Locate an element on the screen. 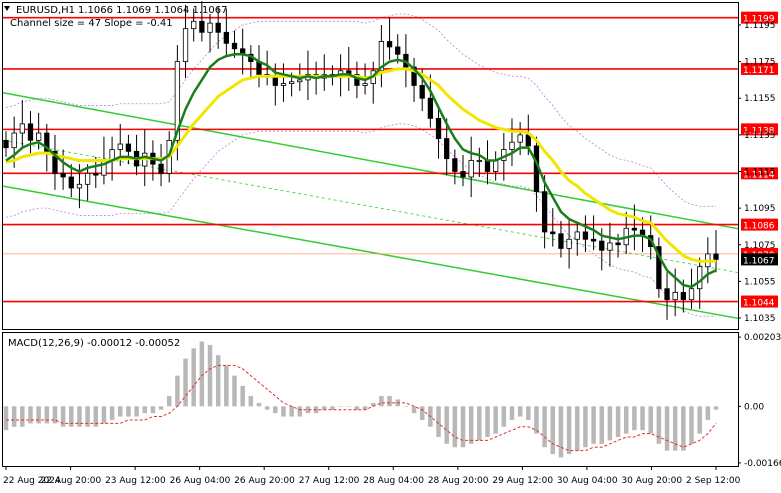  ohlc-header: 1.1066 1.1069 1.1064 1.1067 is located at coordinates (153, 10).